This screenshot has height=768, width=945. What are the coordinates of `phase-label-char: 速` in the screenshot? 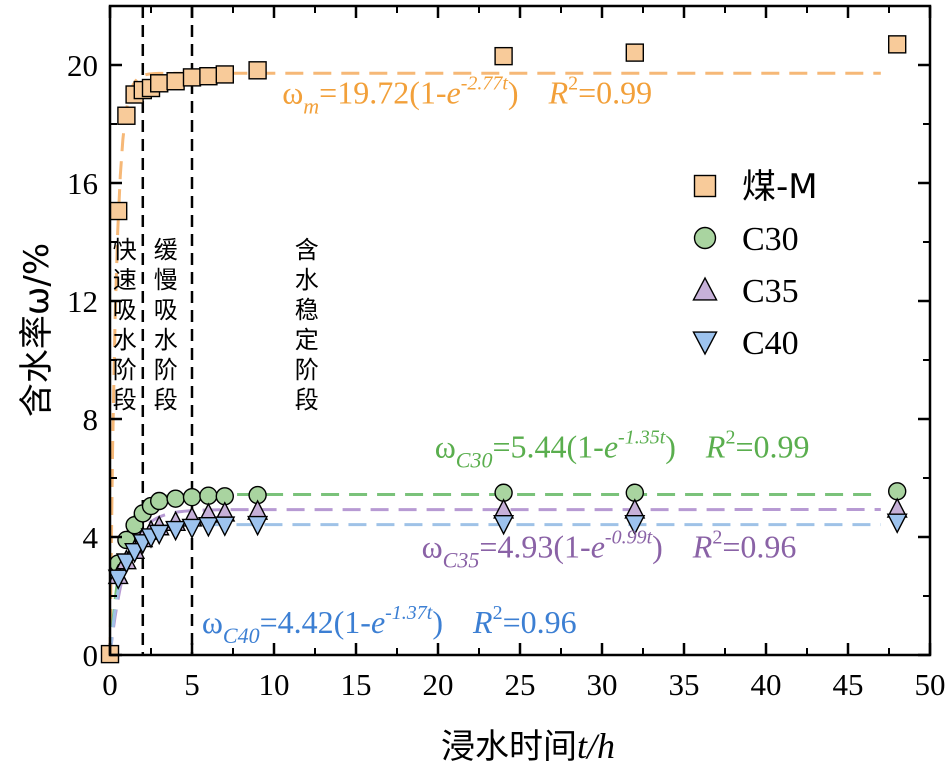 It's located at (125, 280).